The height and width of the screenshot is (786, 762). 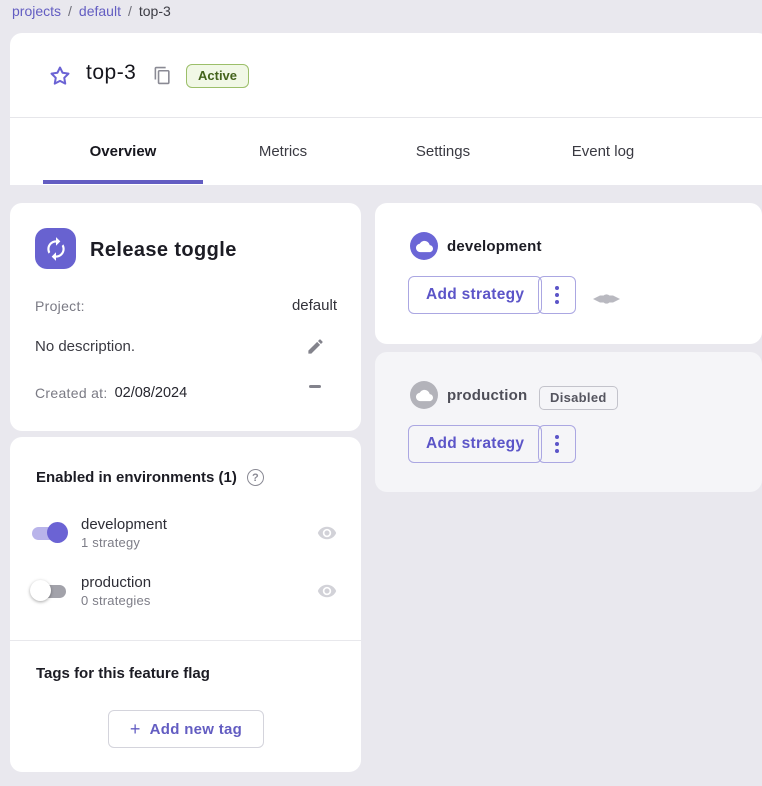 I want to click on production-toggle, so click(x=49, y=591).